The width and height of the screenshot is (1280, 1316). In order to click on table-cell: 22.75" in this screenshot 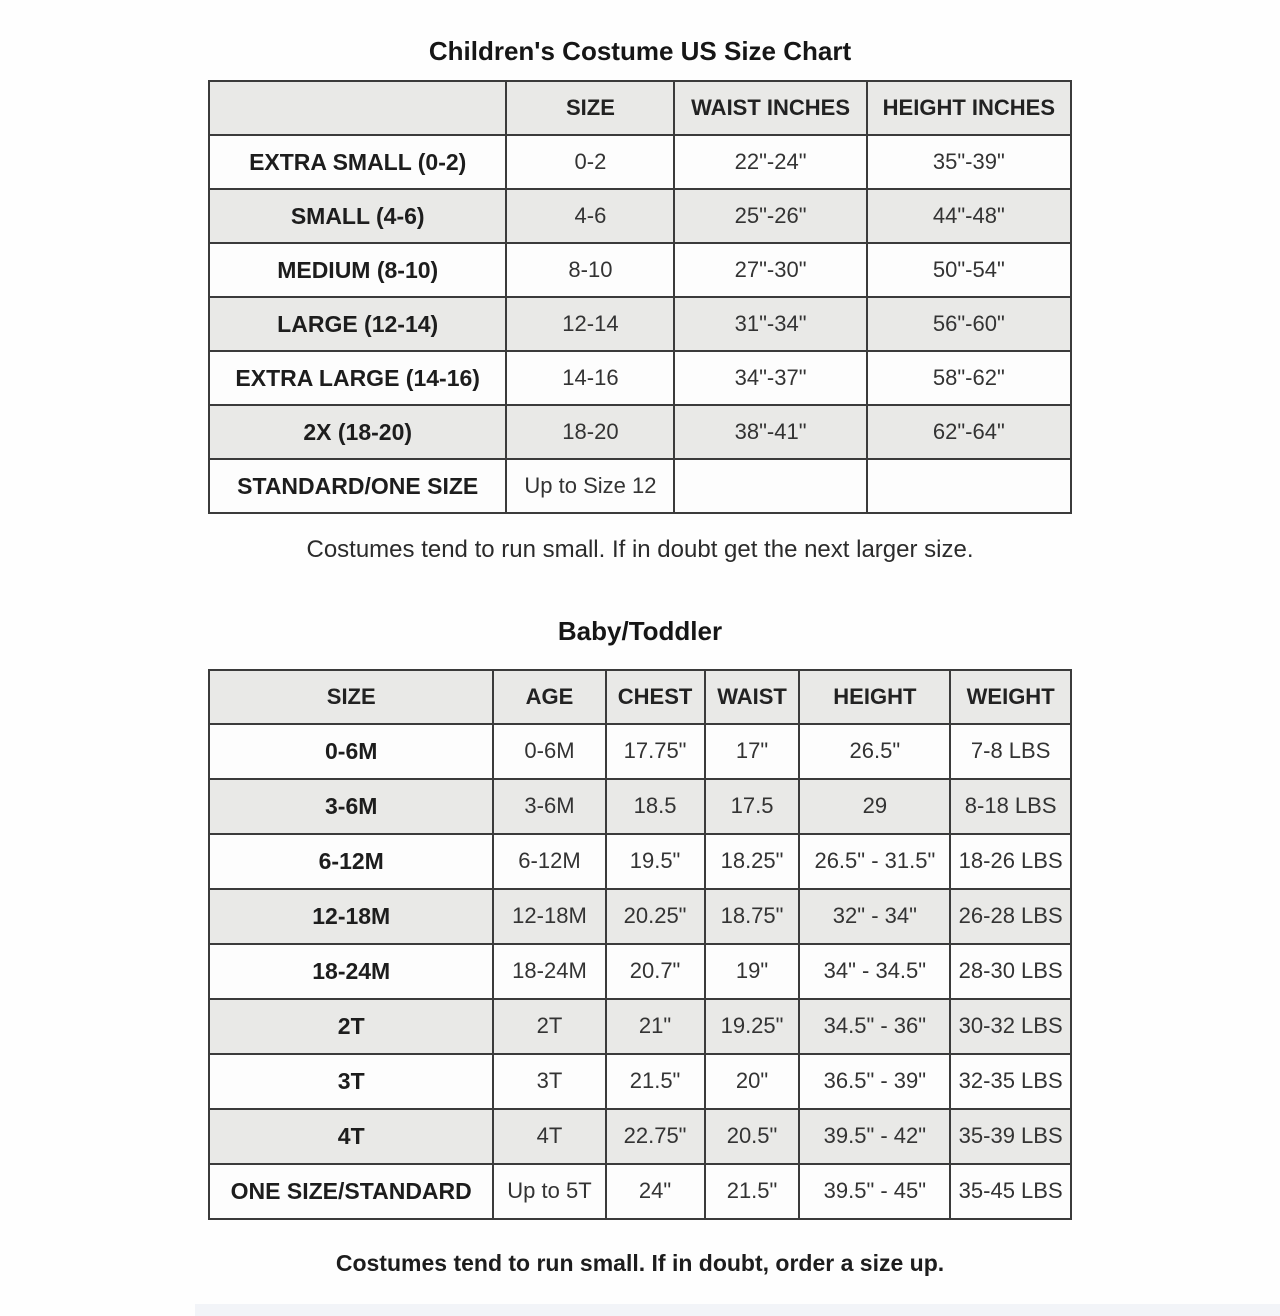, I will do `click(655, 1136)`.